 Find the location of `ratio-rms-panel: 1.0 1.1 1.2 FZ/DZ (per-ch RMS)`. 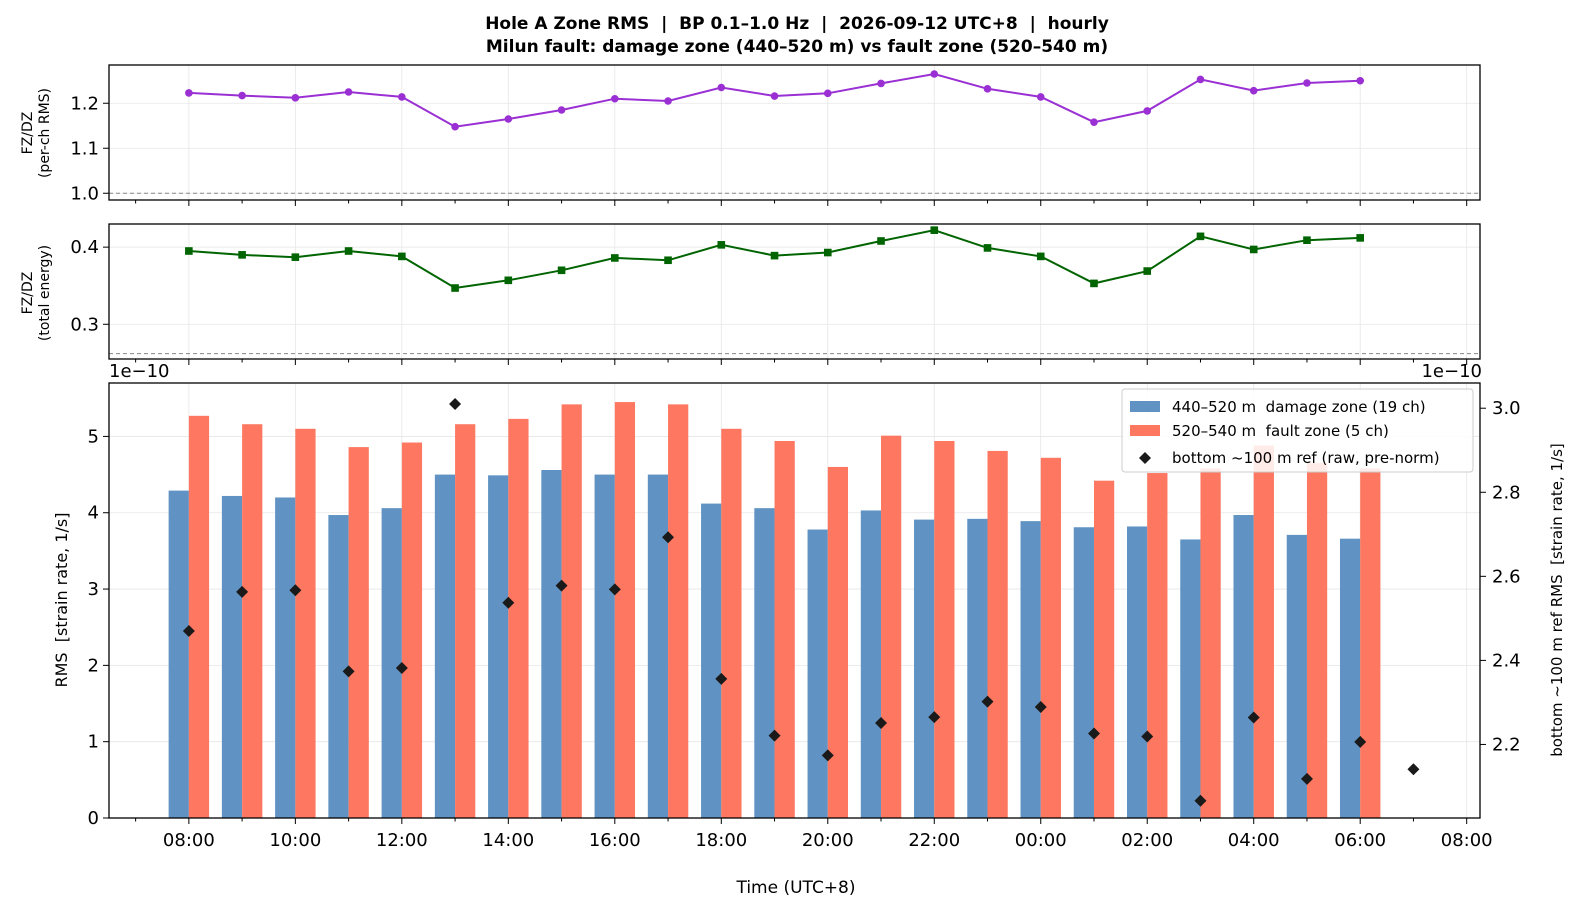

ratio-rms-panel: 1.0 1.1 1.2 FZ/DZ (per-ch RMS) is located at coordinates (750, 135).